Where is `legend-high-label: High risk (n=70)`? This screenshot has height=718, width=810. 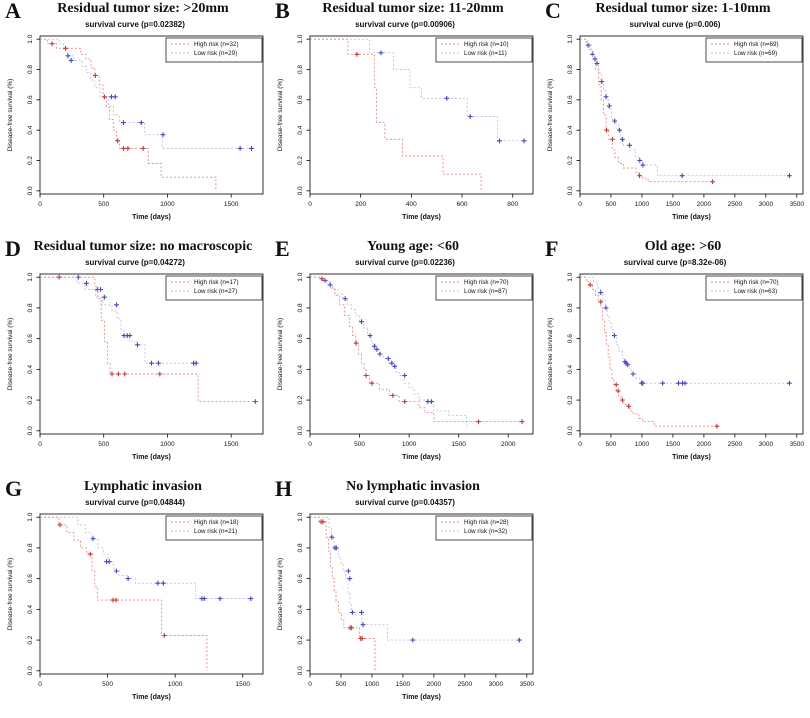
legend-high-label: High risk (n=70) is located at coordinates (756, 282).